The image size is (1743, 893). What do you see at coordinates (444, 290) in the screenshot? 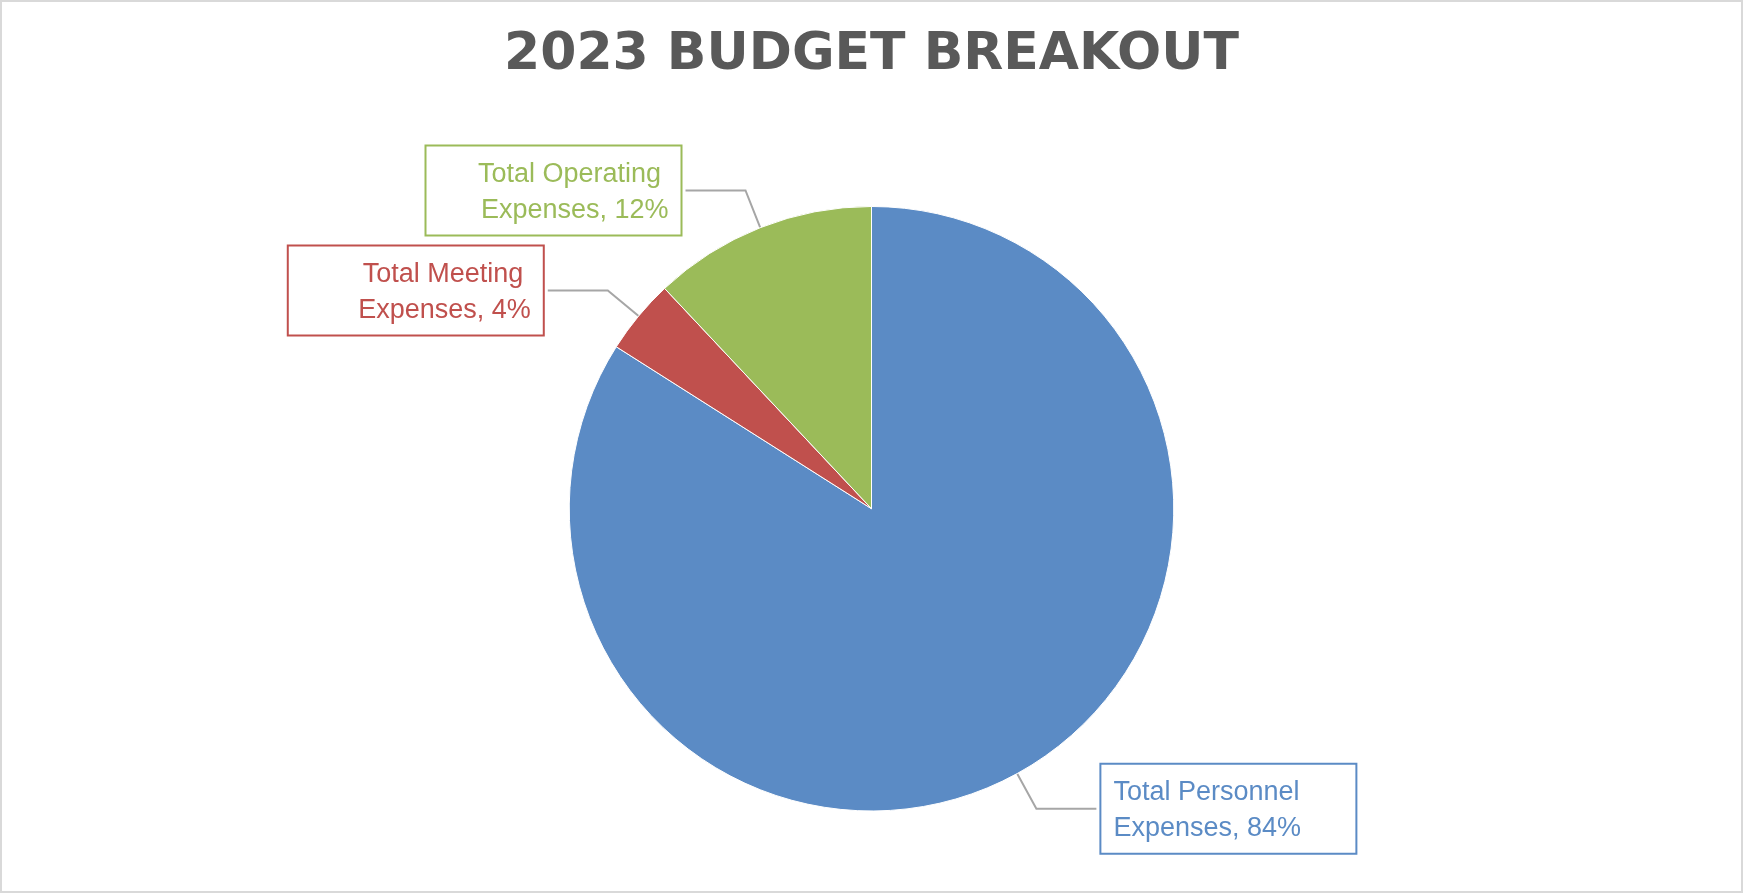
I see `slice-label: Total Meeting Expenses, 4%` at bounding box center [444, 290].